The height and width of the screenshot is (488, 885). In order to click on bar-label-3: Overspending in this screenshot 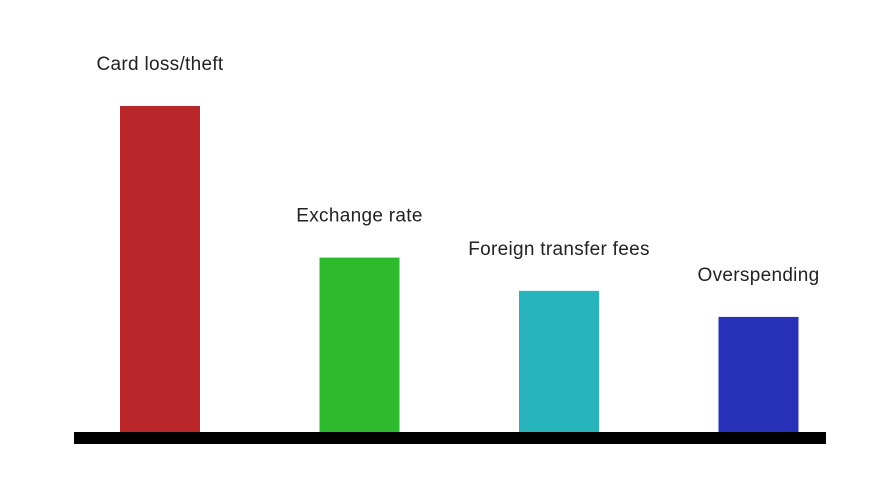, I will do `click(759, 275)`.